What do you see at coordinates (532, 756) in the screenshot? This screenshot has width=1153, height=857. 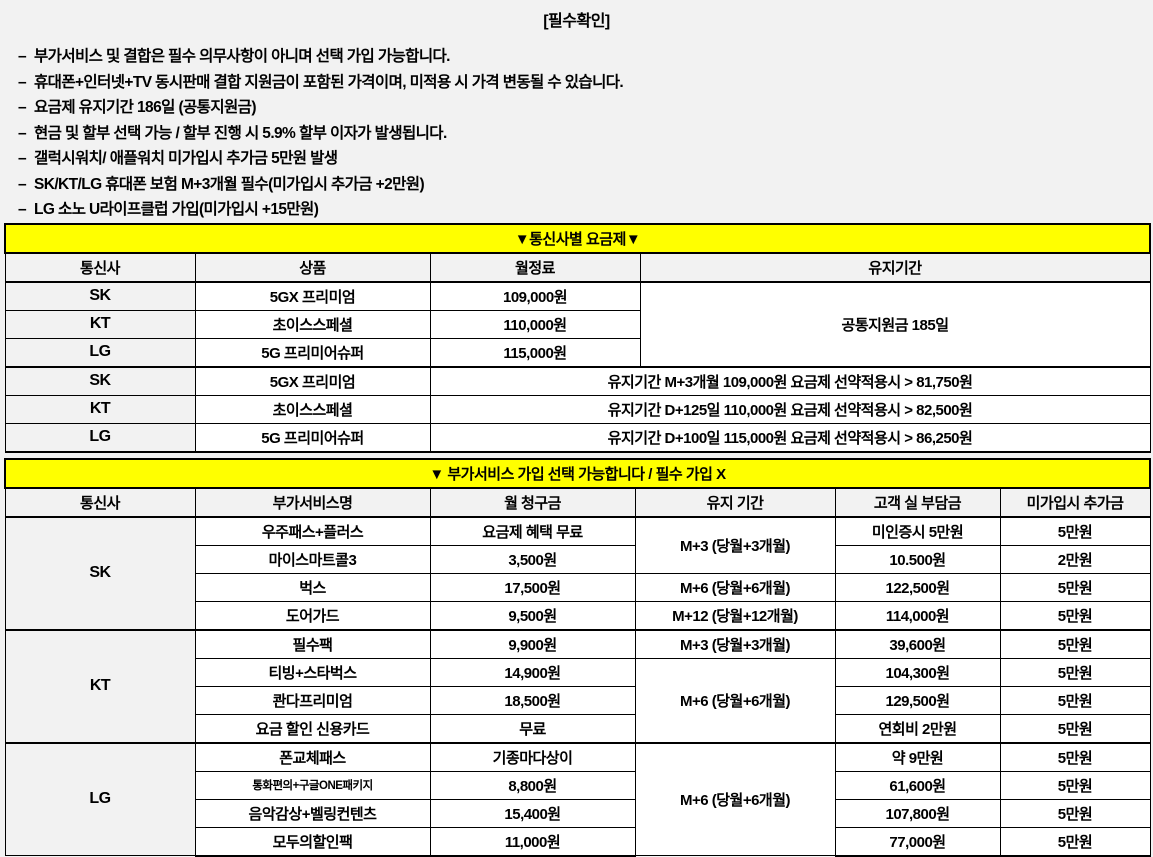 I see `addon-monthly-fee: 기종마다상이` at bounding box center [532, 756].